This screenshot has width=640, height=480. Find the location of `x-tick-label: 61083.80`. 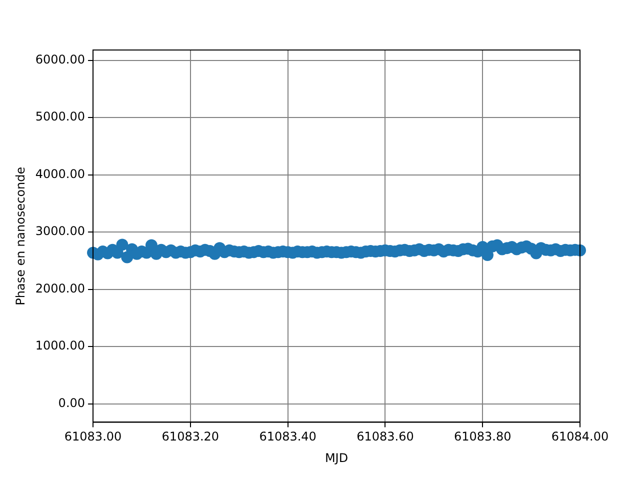

x-tick-label: 61083.80 is located at coordinates (483, 437).